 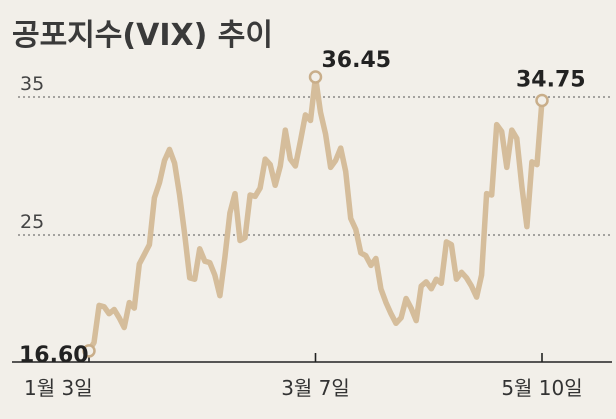 I want to click on data-label-1: 36.45, so click(x=357, y=60).